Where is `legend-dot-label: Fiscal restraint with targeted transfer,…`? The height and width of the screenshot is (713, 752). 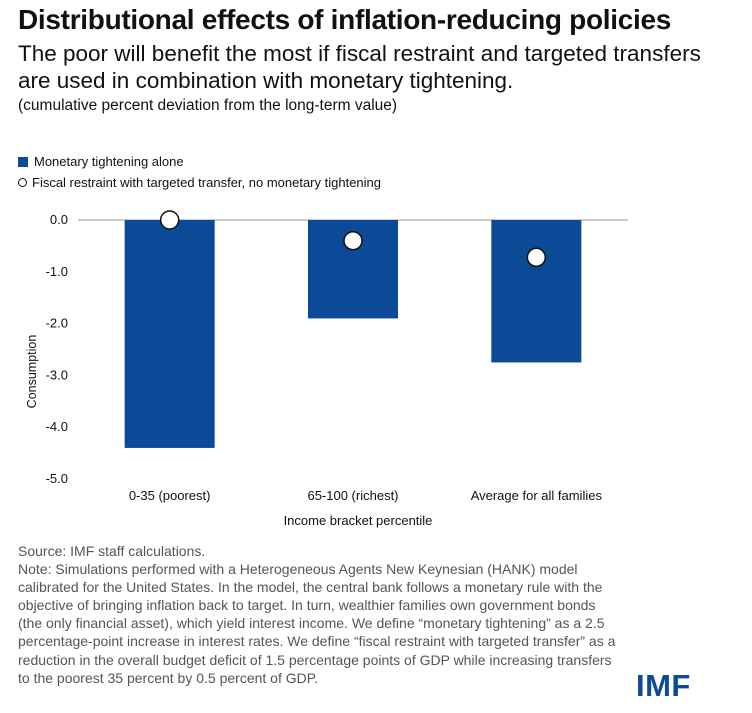
legend-dot-label: Fiscal restraint with targeted transfer,… is located at coordinates (207, 182).